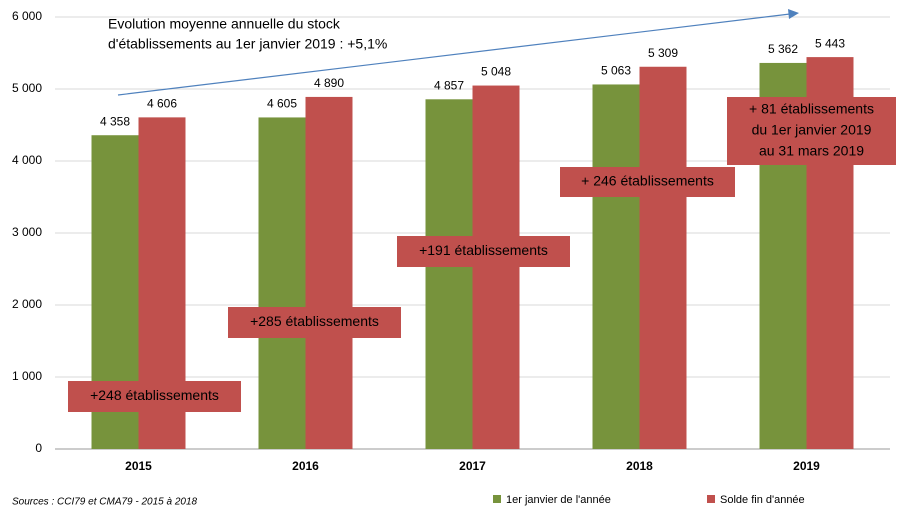 The width and height of the screenshot is (899, 508). Describe the element at coordinates (496, 72) in the screenshot. I see `value-label: 5 048` at that location.